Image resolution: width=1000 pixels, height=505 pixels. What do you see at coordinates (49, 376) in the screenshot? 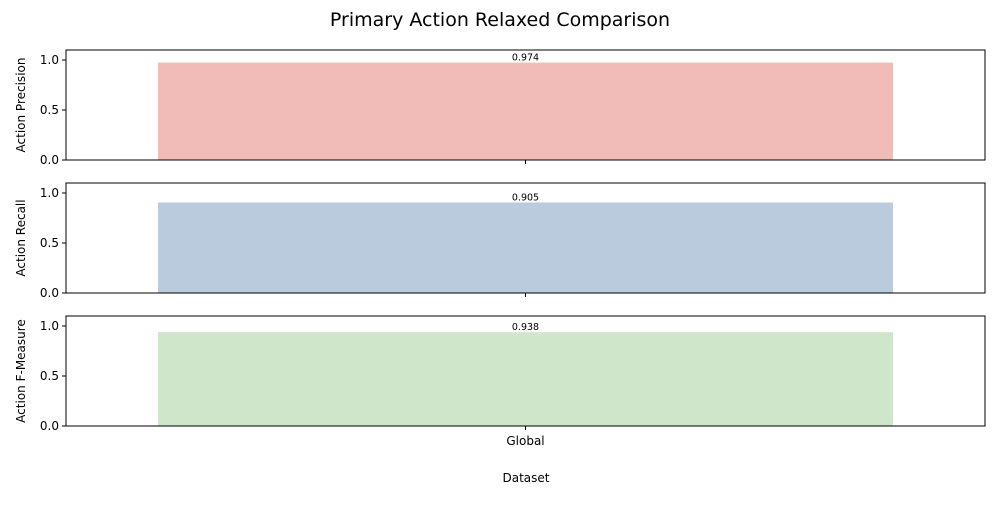
I see `y-tick-label-panel-3: 0.5` at bounding box center [49, 376].